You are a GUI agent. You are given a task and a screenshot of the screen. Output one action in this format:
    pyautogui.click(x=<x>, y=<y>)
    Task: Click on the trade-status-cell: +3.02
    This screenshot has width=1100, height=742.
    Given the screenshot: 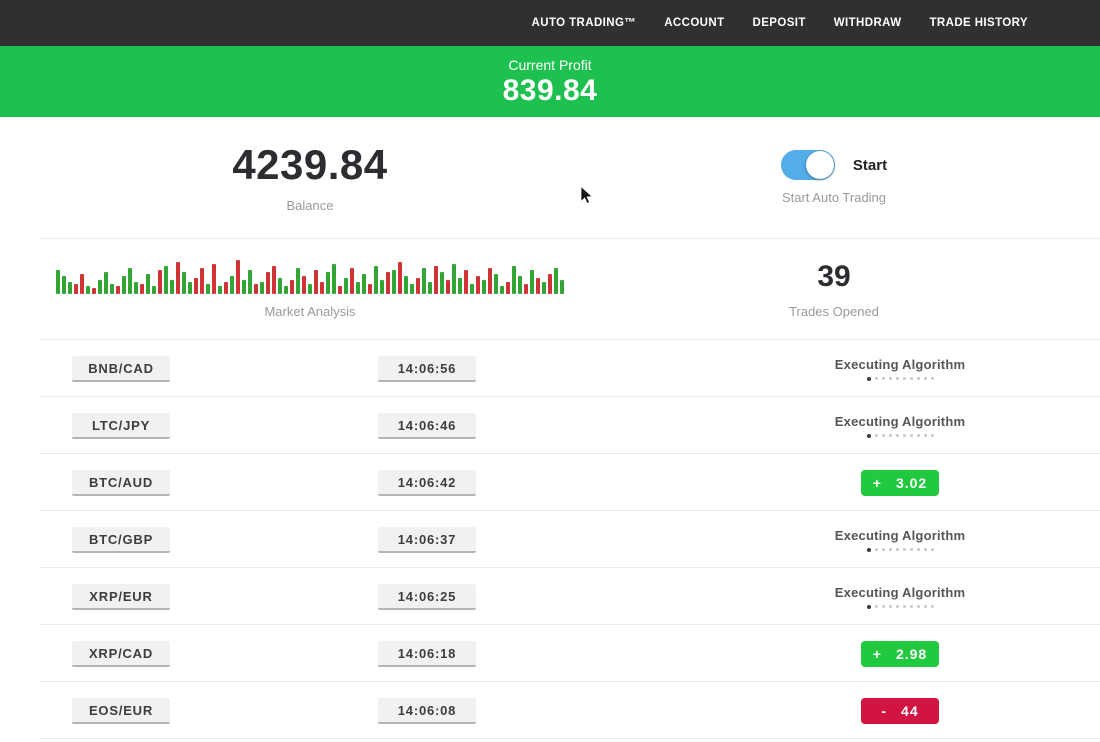 What is the action you would take?
    pyautogui.click(x=900, y=482)
    